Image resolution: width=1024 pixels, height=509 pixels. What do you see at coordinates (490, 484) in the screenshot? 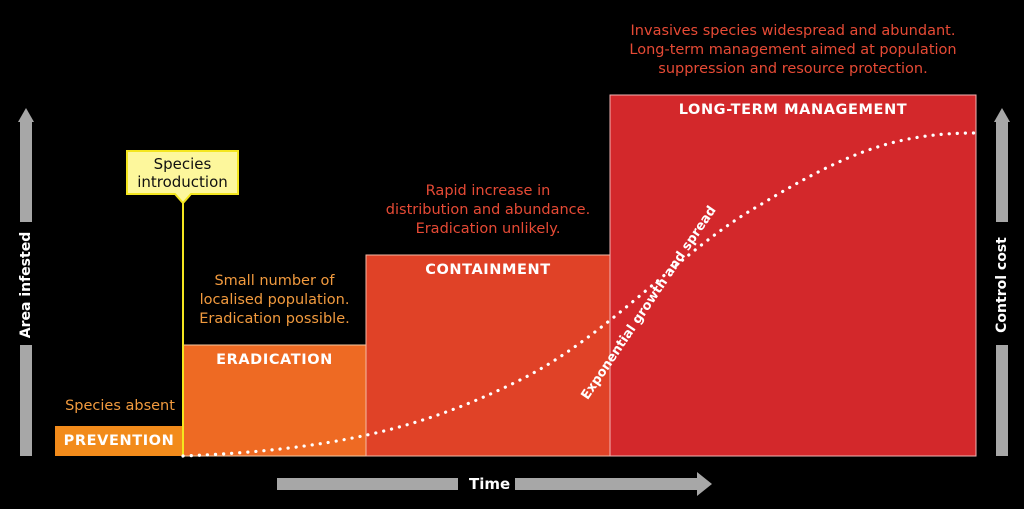
I see `time-axis-label: Time` at bounding box center [490, 484].